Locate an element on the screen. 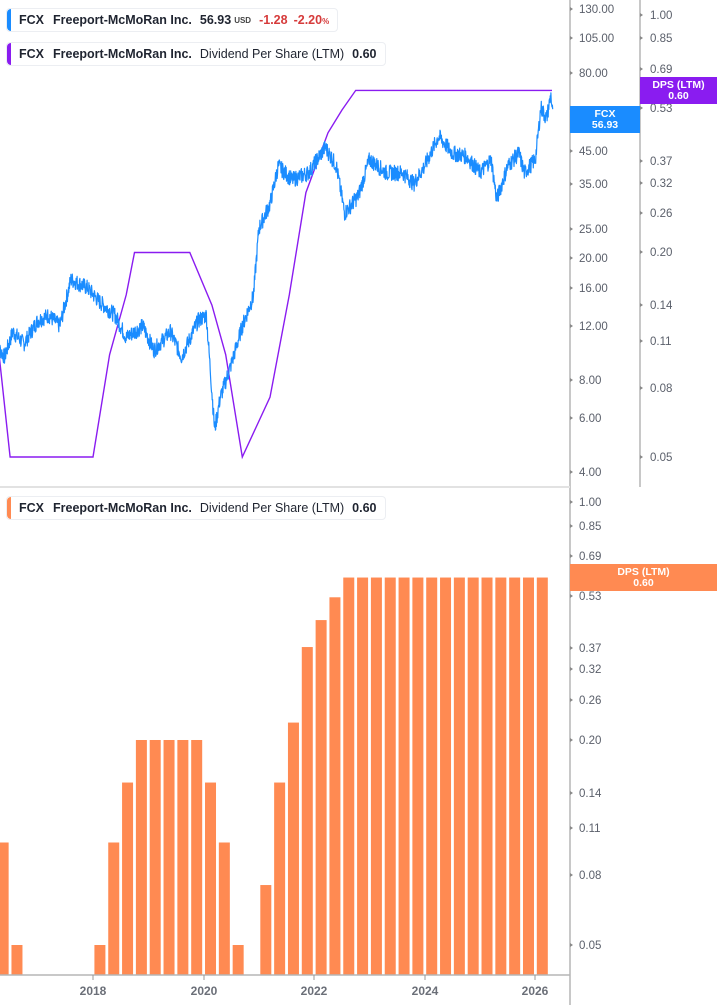 Image resolution: width=717 pixels, height=1005 pixels. svg-text: 2022 is located at coordinates (314, 991).